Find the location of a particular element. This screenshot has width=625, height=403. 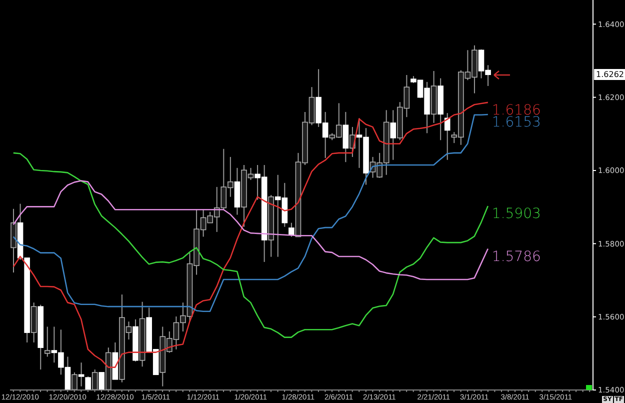

annotation: 1.6262 is located at coordinates (609, 74).